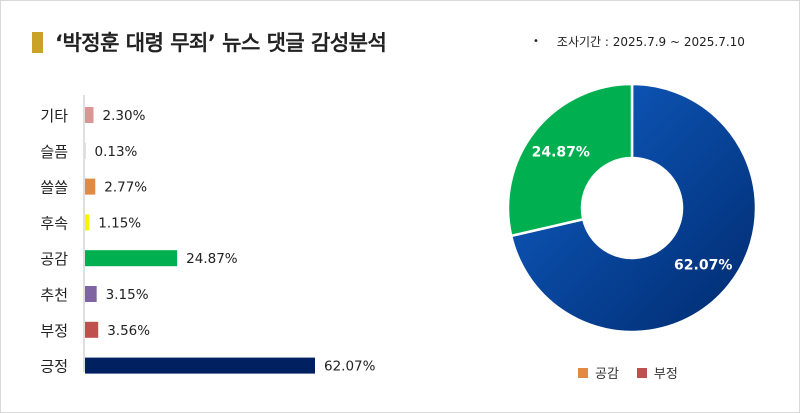 The image size is (800, 413). Describe the element at coordinates (128, 331) in the screenshot. I see `bar-value-label: 3.56%` at that location.